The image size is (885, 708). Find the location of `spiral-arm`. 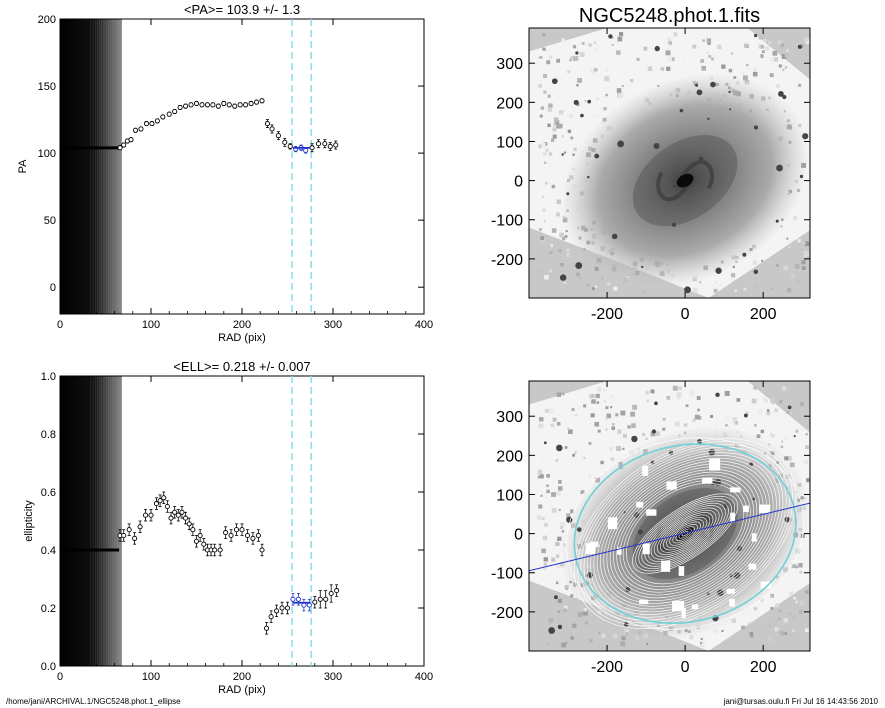

spiral-arm is located at coordinates (697, 528).